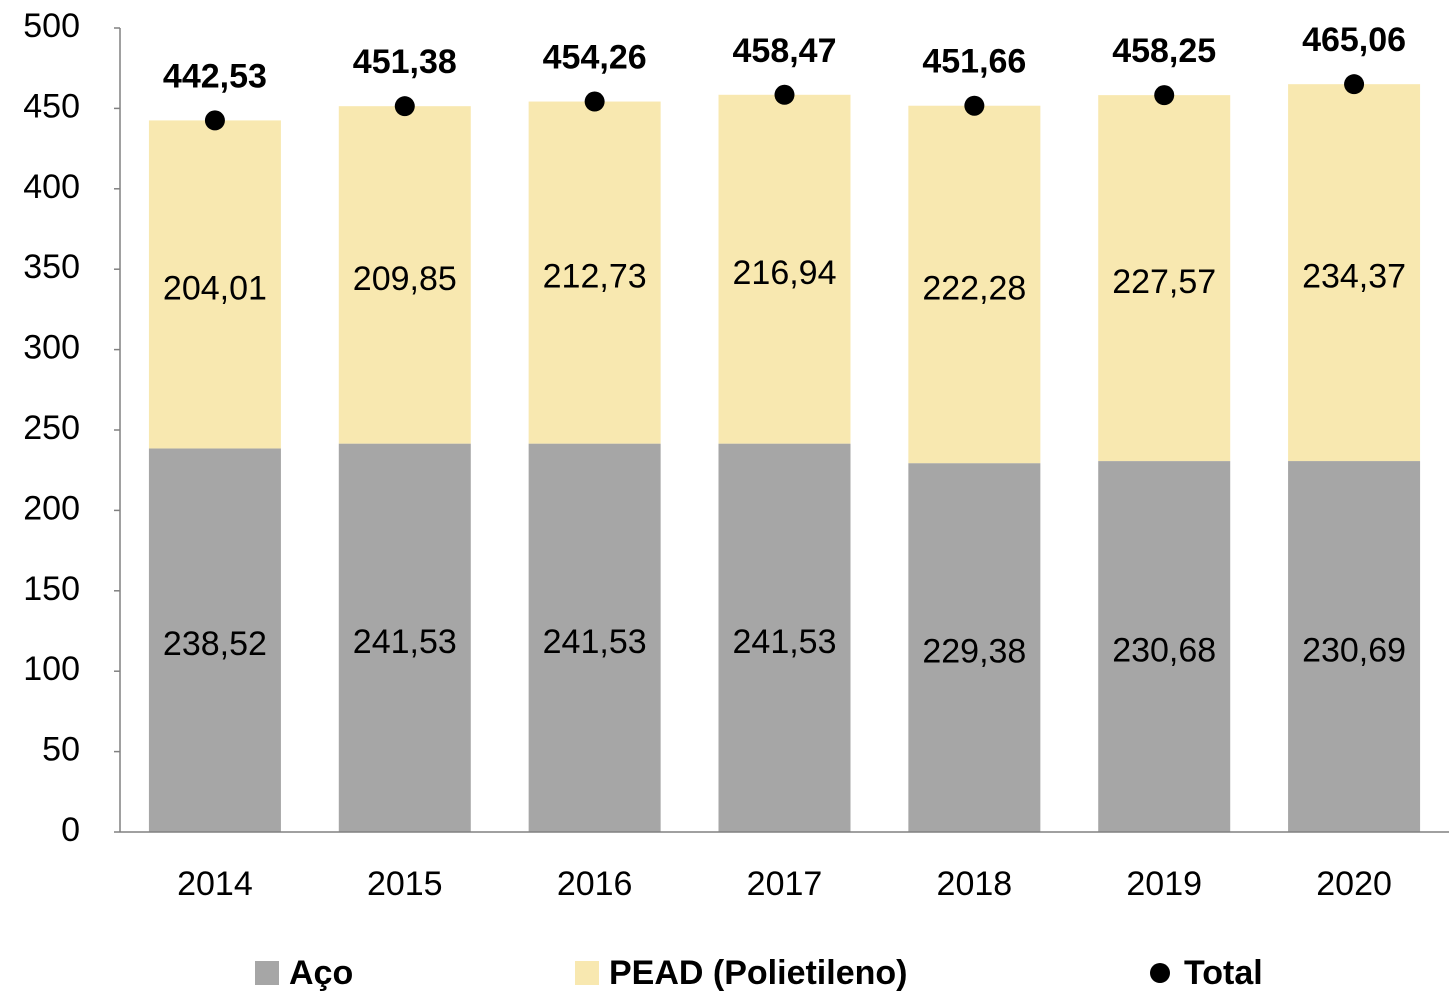 The image size is (1449, 993). What do you see at coordinates (215, 76) in the screenshot?
I see `total-label: 442,53` at bounding box center [215, 76].